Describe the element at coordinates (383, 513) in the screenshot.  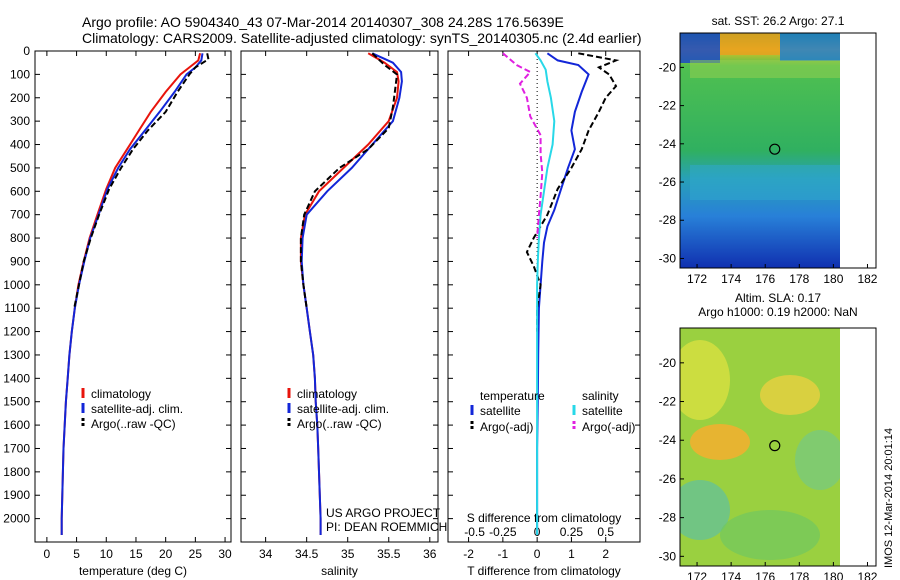
I see `annotation-text: US ARGO PROJECT` at that location.